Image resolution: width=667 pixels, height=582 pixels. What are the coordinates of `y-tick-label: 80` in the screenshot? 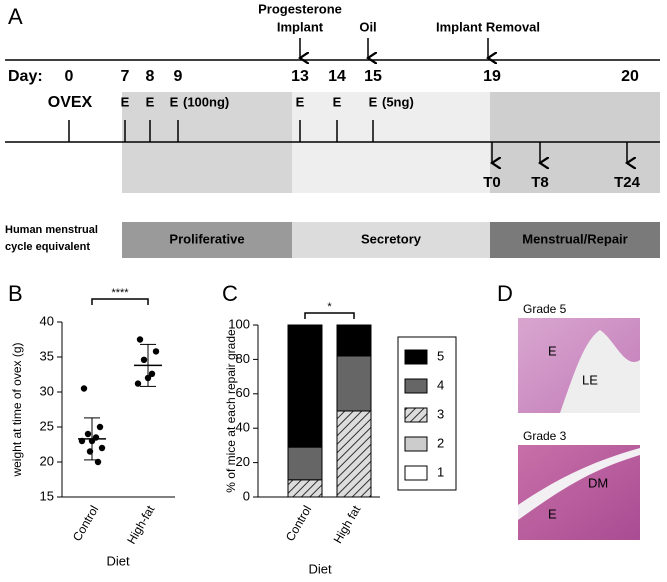 It's located at (243, 358).